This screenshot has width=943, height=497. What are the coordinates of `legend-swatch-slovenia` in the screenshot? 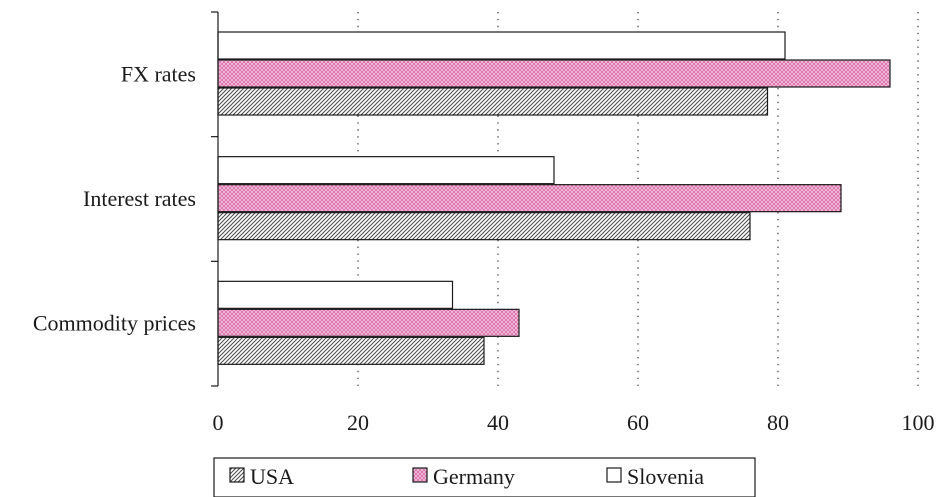 It's located at (614, 475).